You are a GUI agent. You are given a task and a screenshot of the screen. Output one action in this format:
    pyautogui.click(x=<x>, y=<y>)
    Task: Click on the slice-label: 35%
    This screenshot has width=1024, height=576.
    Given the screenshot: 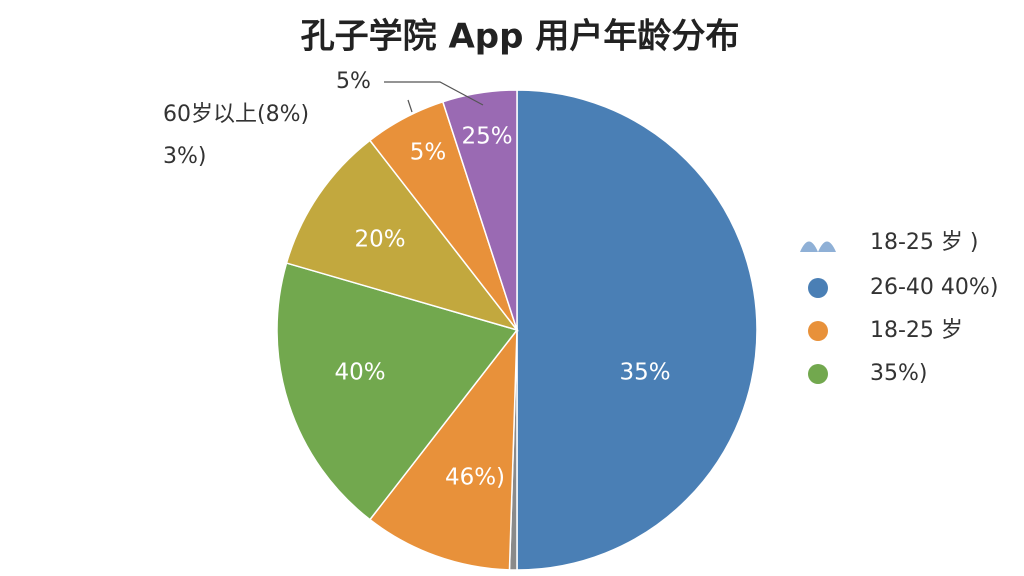 What is the action you would take?
    pyautogui.click(x=644, y=373)
    